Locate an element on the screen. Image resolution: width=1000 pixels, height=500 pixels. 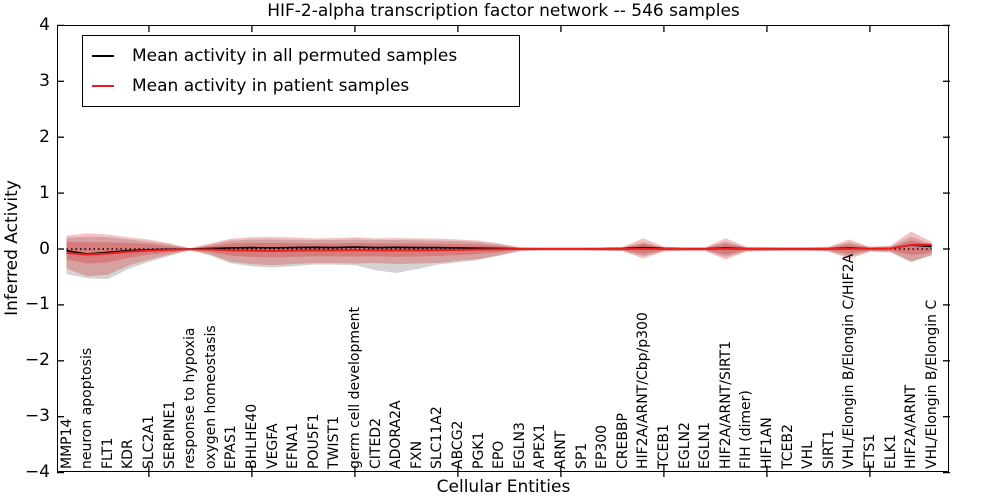
y-tick-label: −3 is located at coordinates (37, 416).